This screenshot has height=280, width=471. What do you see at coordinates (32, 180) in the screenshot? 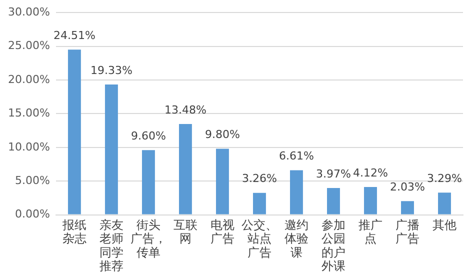
I see `y-tick-label: 5.00%` at bounding box center [32, 180].